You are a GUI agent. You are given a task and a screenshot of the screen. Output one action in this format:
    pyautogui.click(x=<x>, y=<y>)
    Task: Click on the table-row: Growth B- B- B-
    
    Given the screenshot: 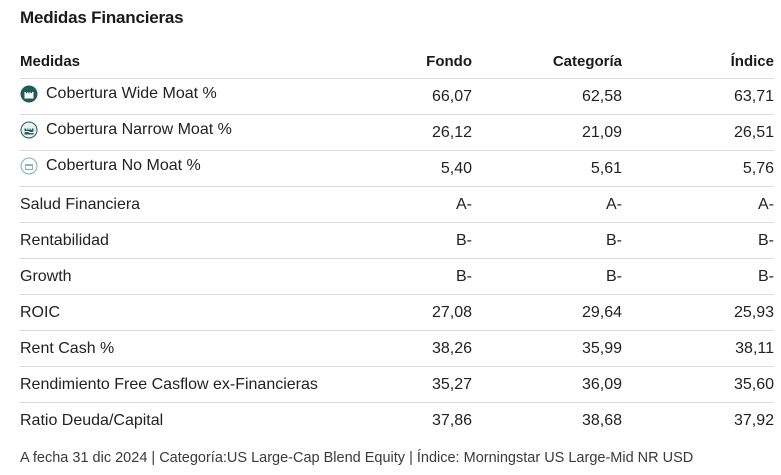 What is the action you would take?
    pyautogui.click(x=397, y=276)
    